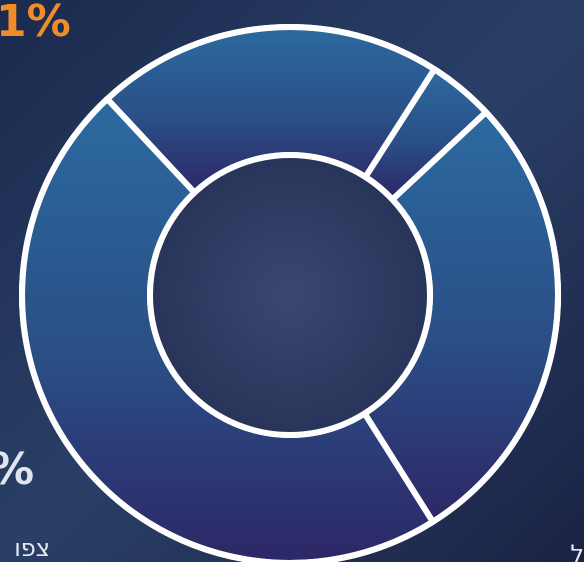  I want to click on annotation: 1%, so click(35, 23).